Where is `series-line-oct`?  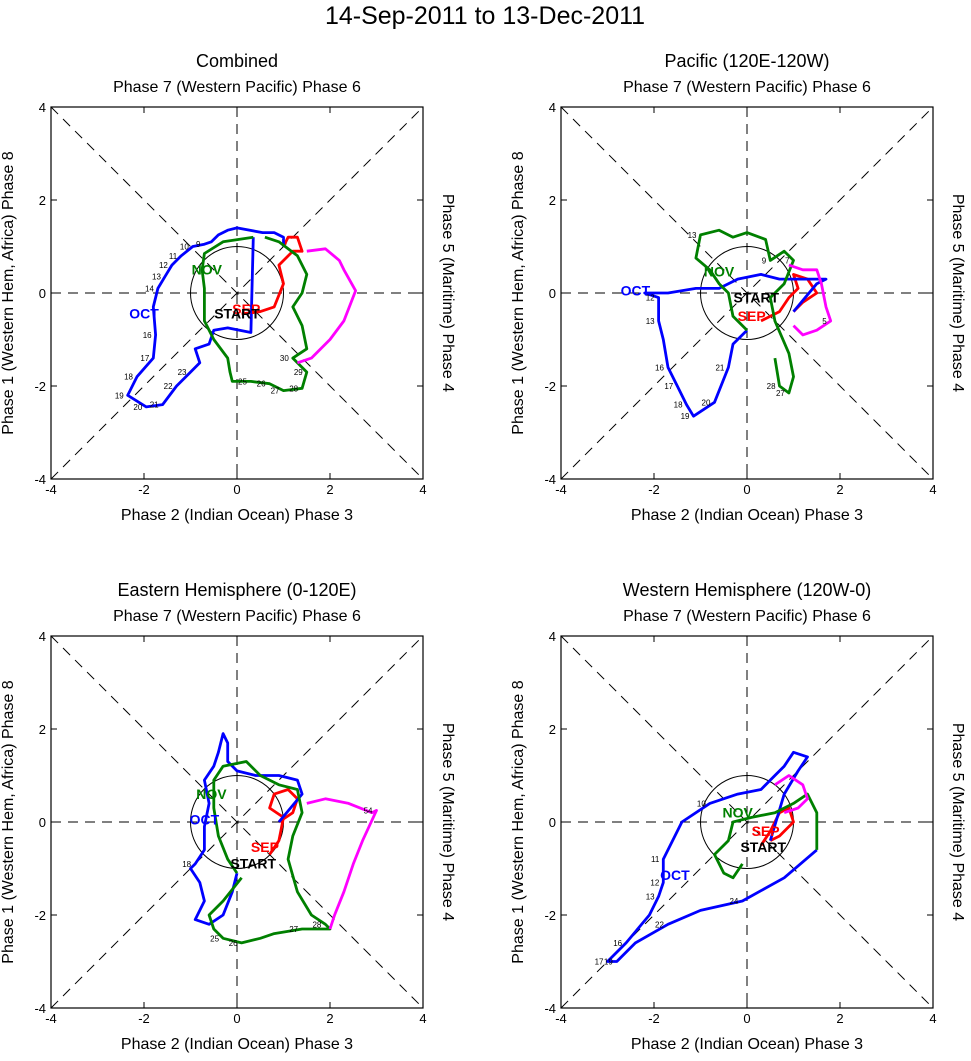 series-line-oct is located at coordinates (735, 345).